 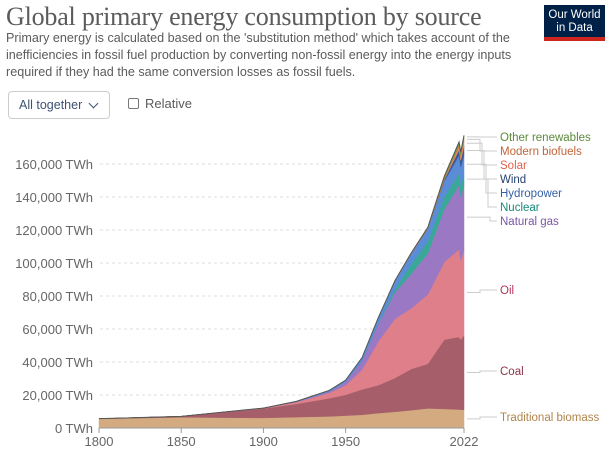 What do you see at coordinates (181, 441) in the screenshot?
I see `x-tick-label: 1850` at bounding box center [181, 441].